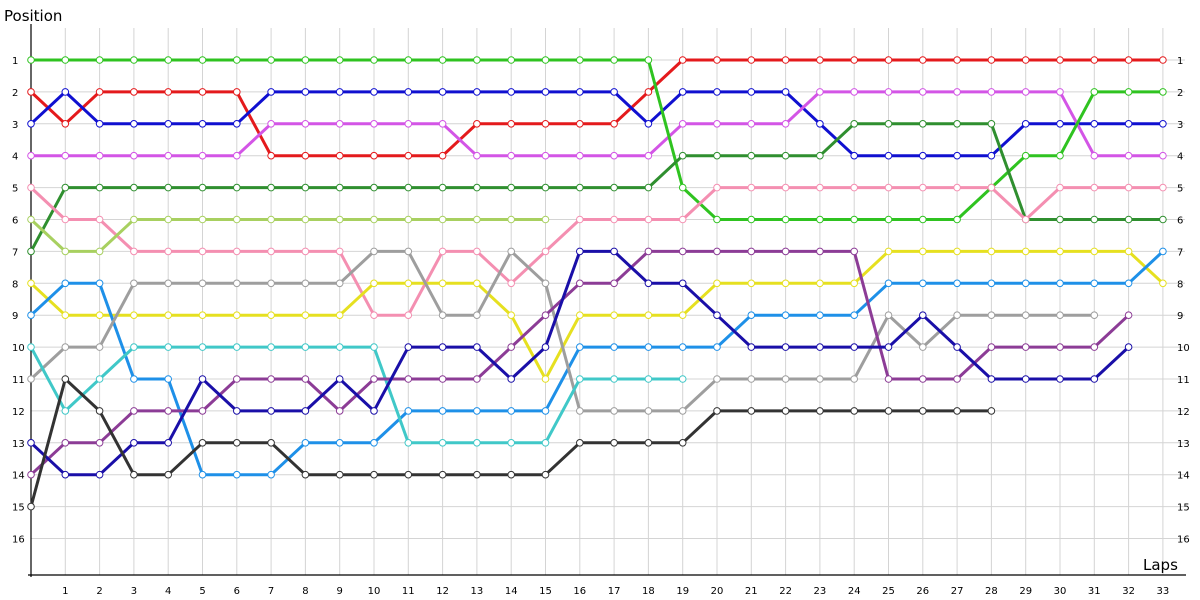  What do you see at coordinates (99, 591) in the screenshot?
I see `x-tick-label: 2` at bounding box center [99, 591].